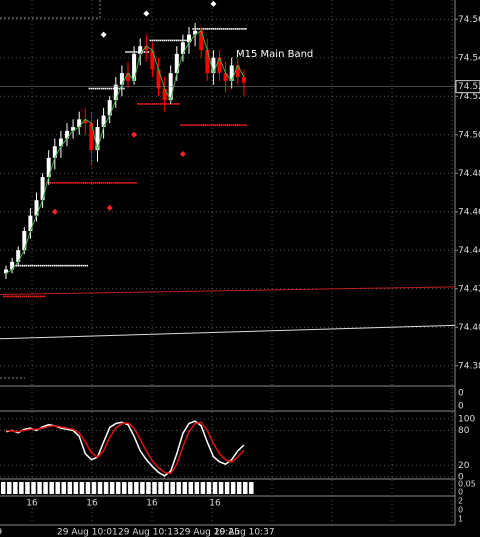 This screenshot has width=480, height=537. What do you see at coordinates (467, 484) in the screenshot?
I see `panel-label: 0.05` at bounding box center [467, 484].